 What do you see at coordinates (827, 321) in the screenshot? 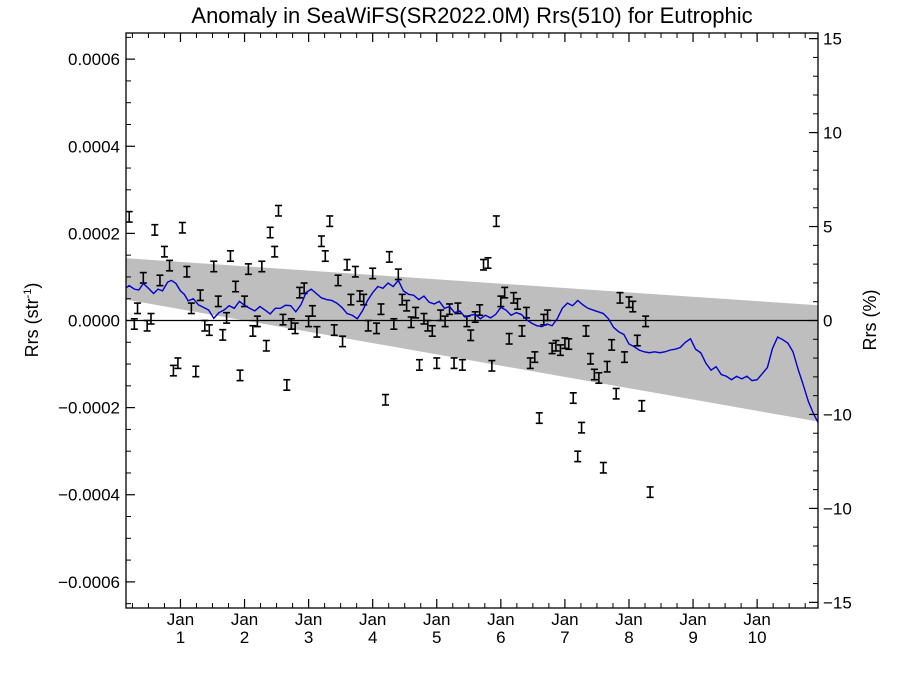
I see `y-tick-label-right: 0` at bounding box center [827, 321].